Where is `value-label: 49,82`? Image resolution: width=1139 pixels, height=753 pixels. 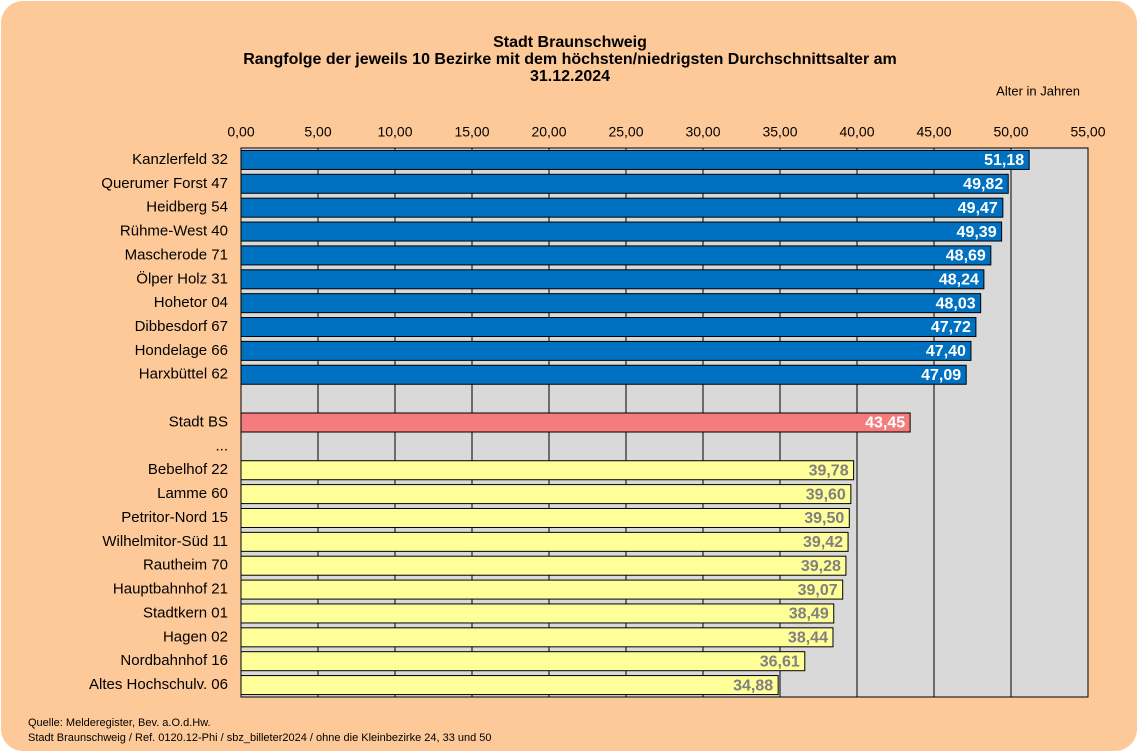 value-label: 49,82 is located at coordinates (983, 184).